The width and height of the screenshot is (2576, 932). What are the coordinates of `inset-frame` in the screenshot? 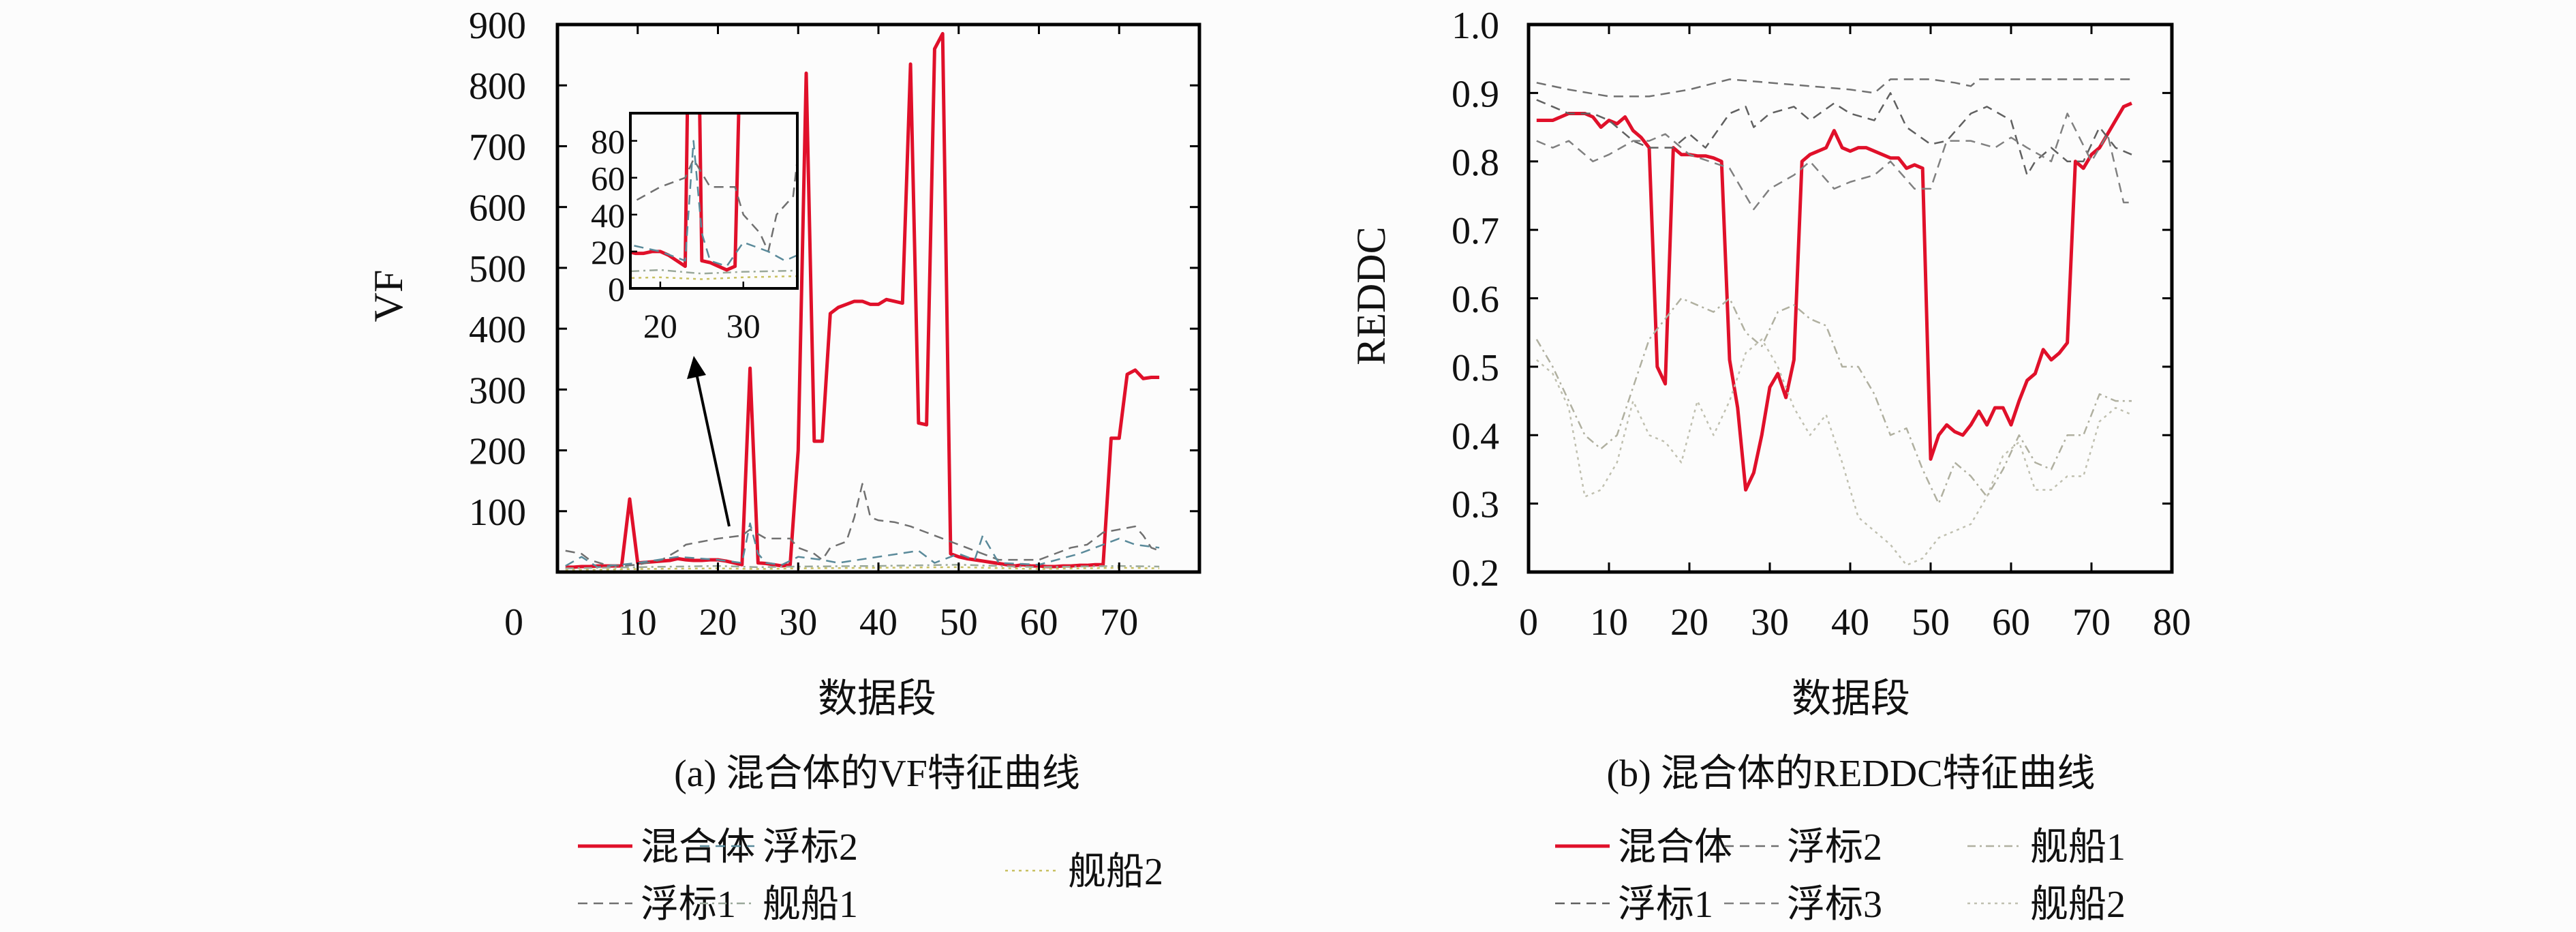 It's located at (714, 201).